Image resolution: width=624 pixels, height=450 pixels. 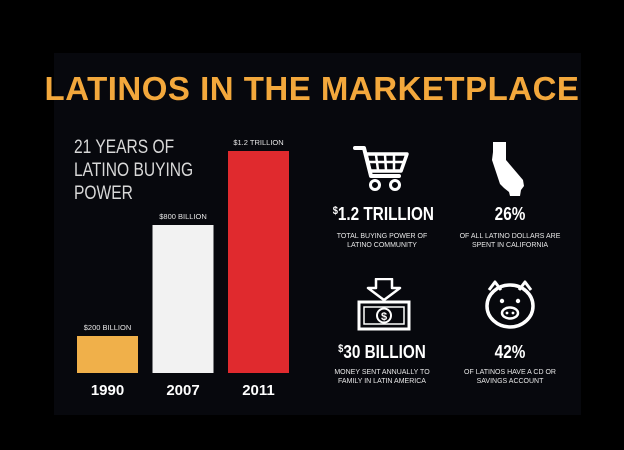 I want to click on bar-2007, so click(x=183, y=299).